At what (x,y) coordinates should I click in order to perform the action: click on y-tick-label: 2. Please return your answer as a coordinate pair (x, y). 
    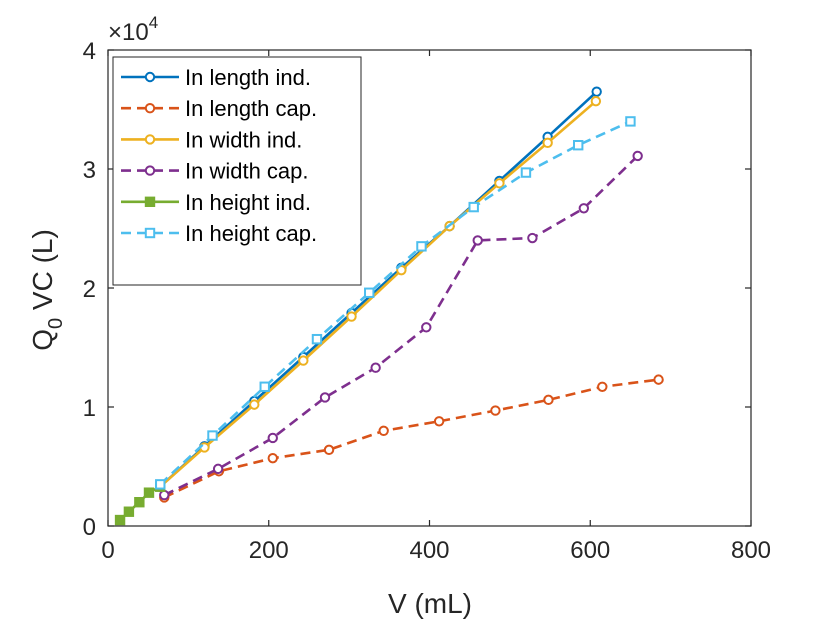
    Looking at the image, I should click on (89, 289).